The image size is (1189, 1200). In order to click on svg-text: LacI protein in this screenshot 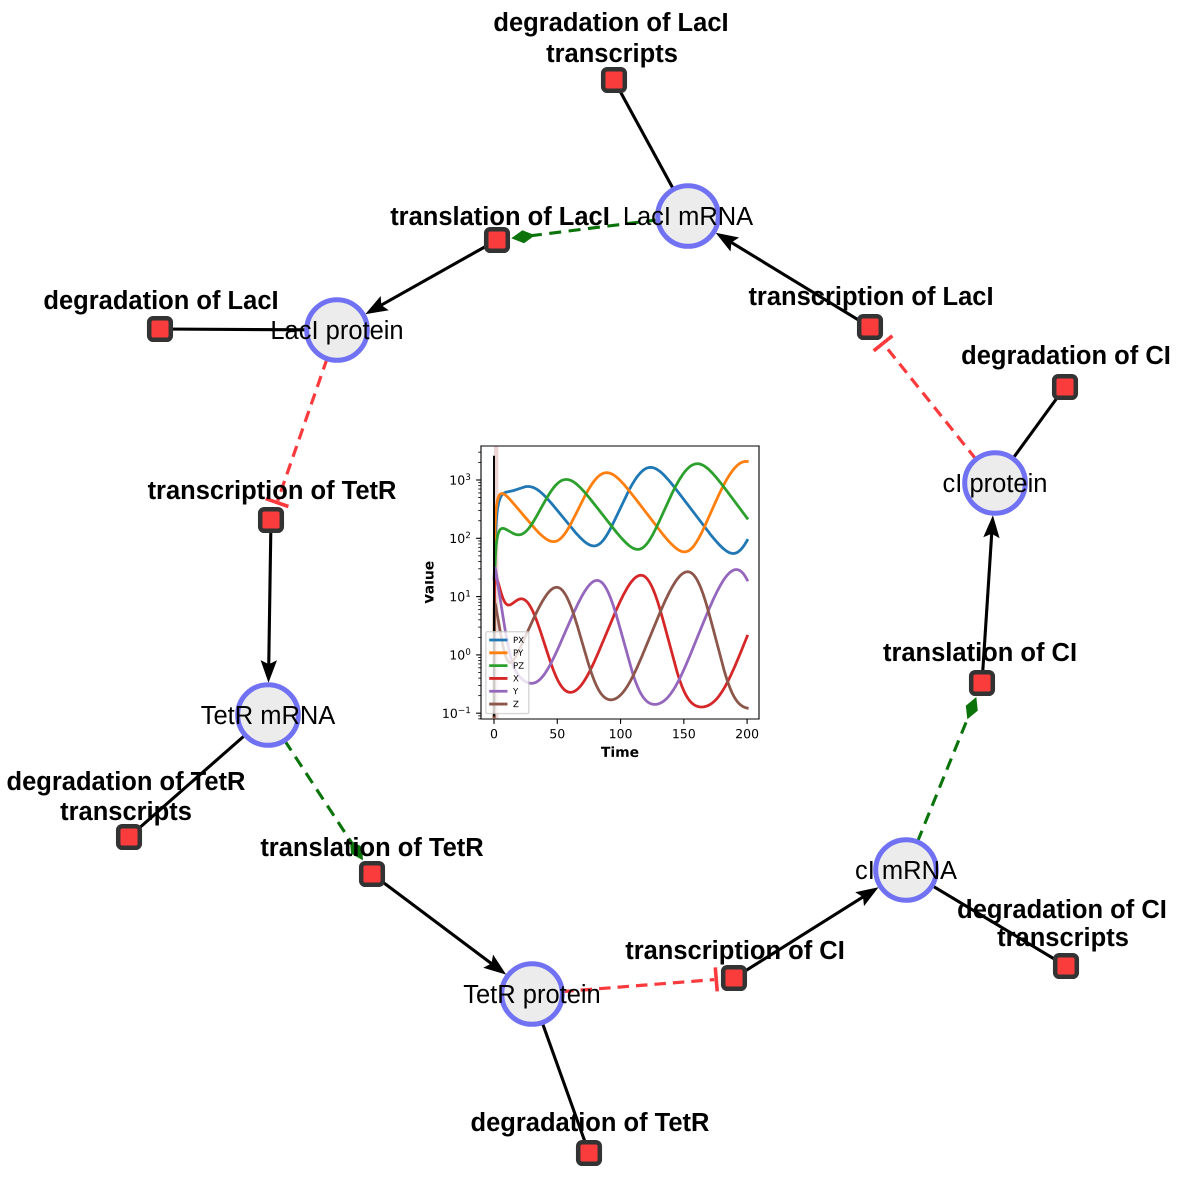, I will do `click(336, 331)`.